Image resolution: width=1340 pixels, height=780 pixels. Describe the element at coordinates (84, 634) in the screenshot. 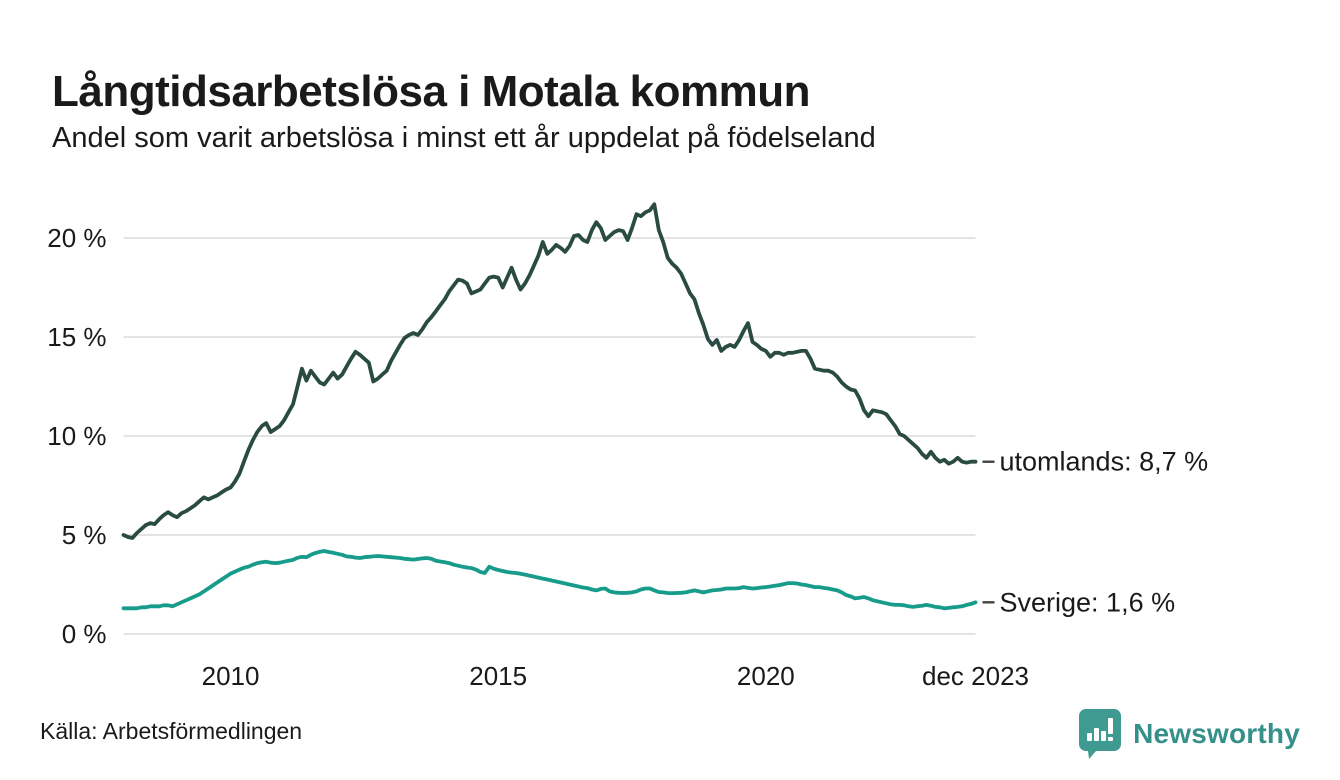

I see `y-axis-tick-label: 0 %` at that location.